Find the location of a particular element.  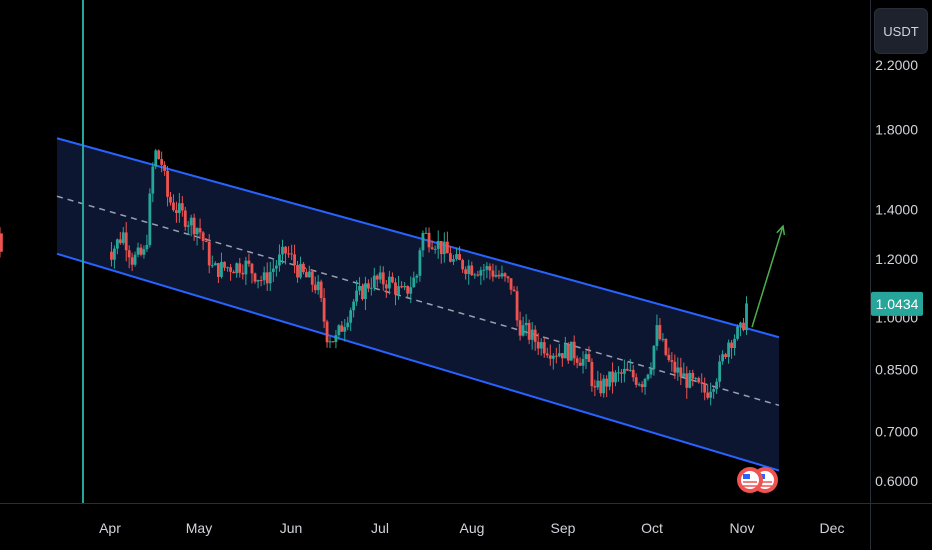

currency-label: USDT is located at coordinates (901, 31).